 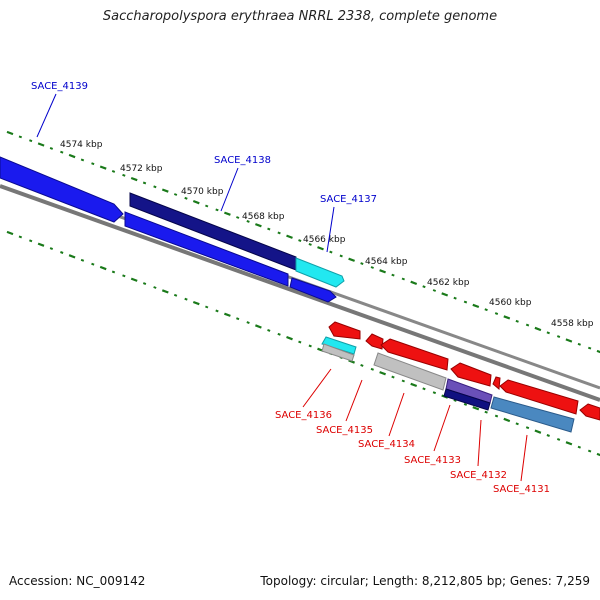 I want to click on tick-label-4558: 4558 kbp, so click(x=572, y=324).